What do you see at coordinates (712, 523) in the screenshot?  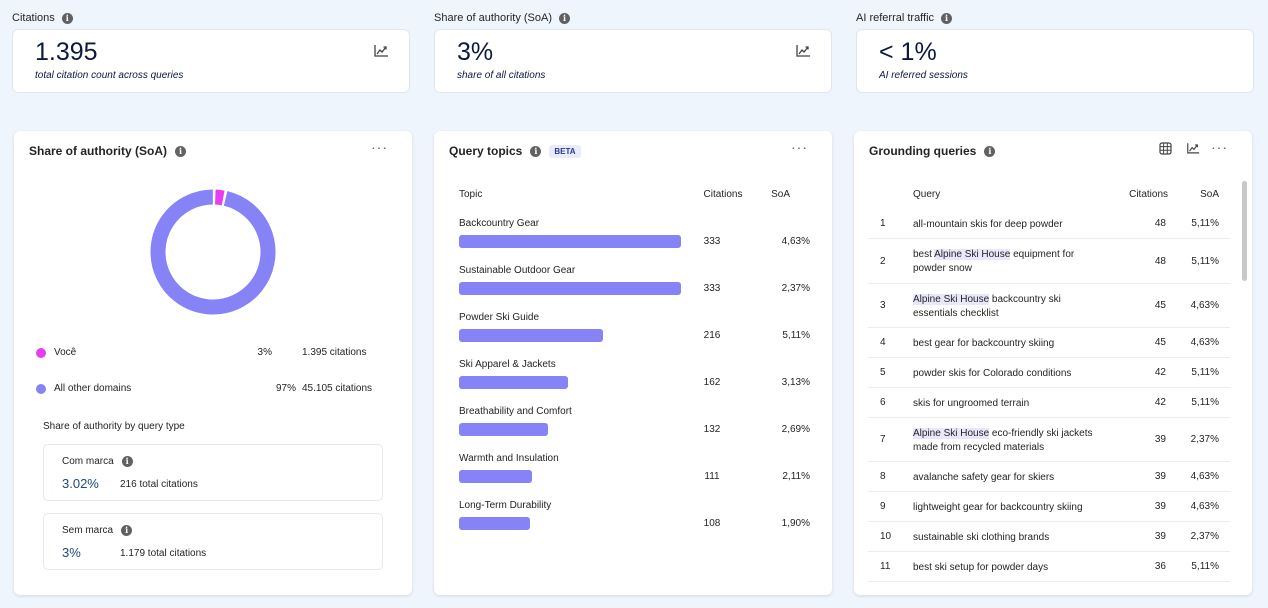 I see `topic-citations: 108` at bounding box center [712, 523].